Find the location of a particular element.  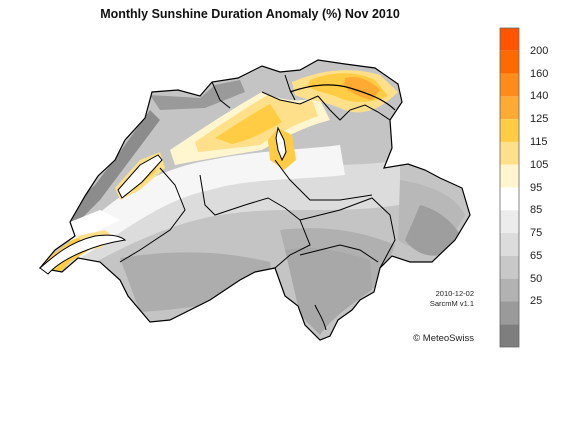

legend-label: 200 is located at coordinates (539, 50).